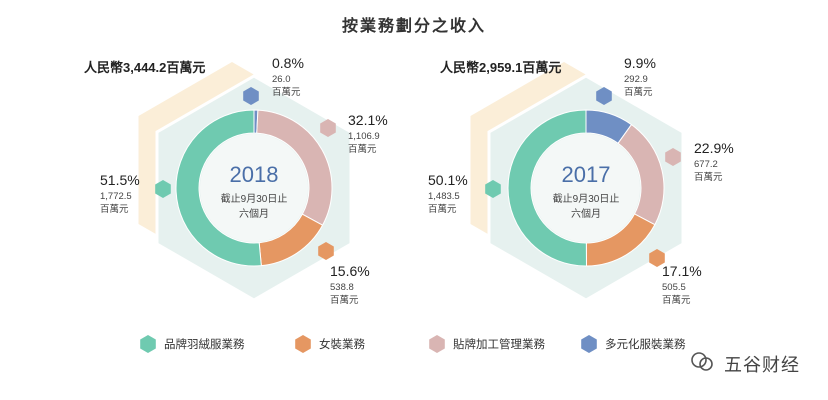 The image size is (828, 400). What do you see at coordinates (288, 63) in the screenshot?
I see `slice-percent-label: 0.8%` at bounding box center [288, 63].